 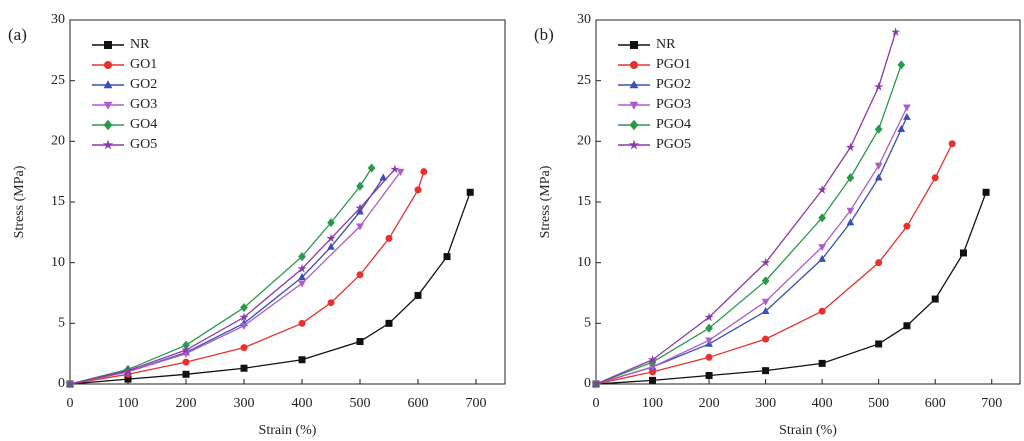 What do you see at coordinates (544, 34) in the screenshot?
I see `panel-label: (b)` at bounding box center [544, 34].